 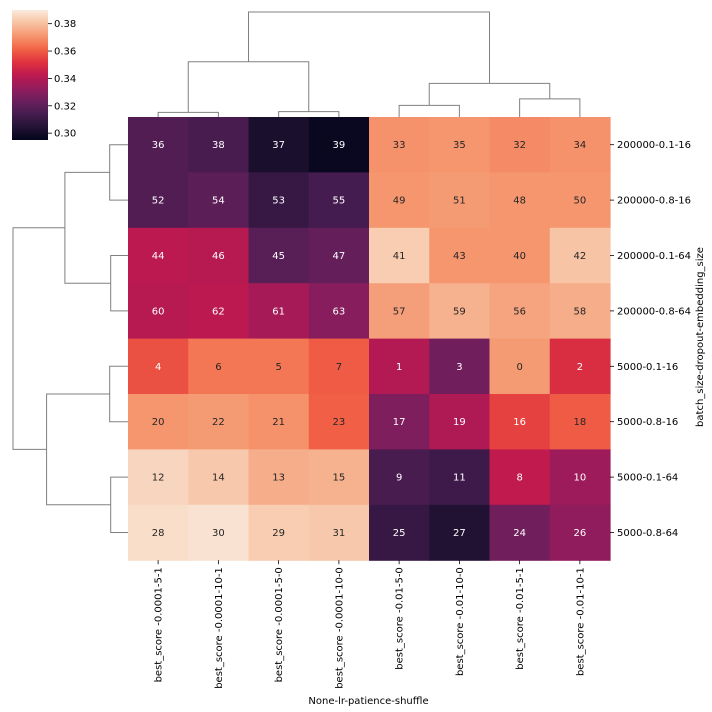 I want to click on column-dendrogram, so click(x=369, y=64).